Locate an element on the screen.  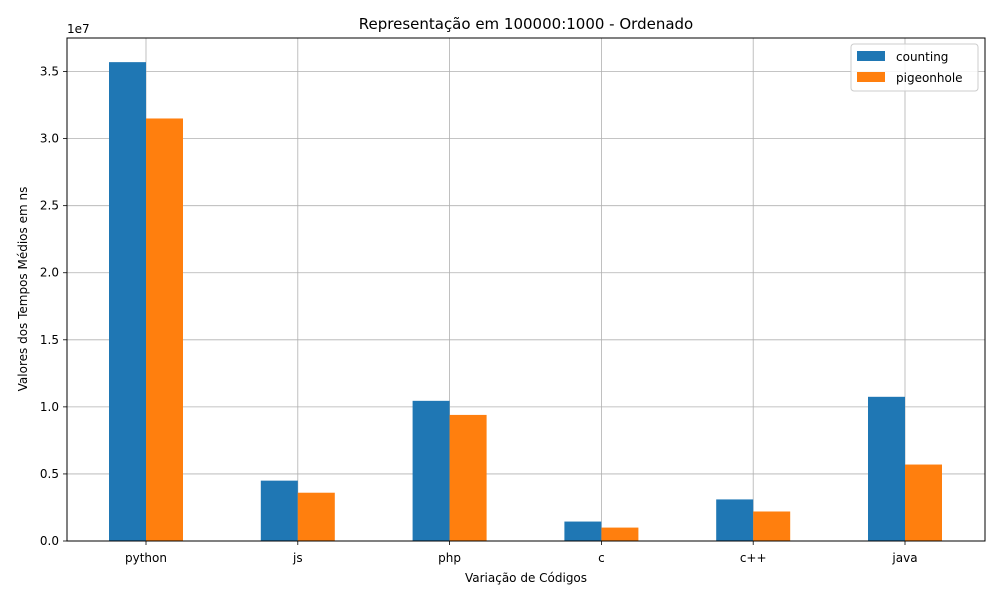
x-tick-label: c is located at coordinates (601, 558).